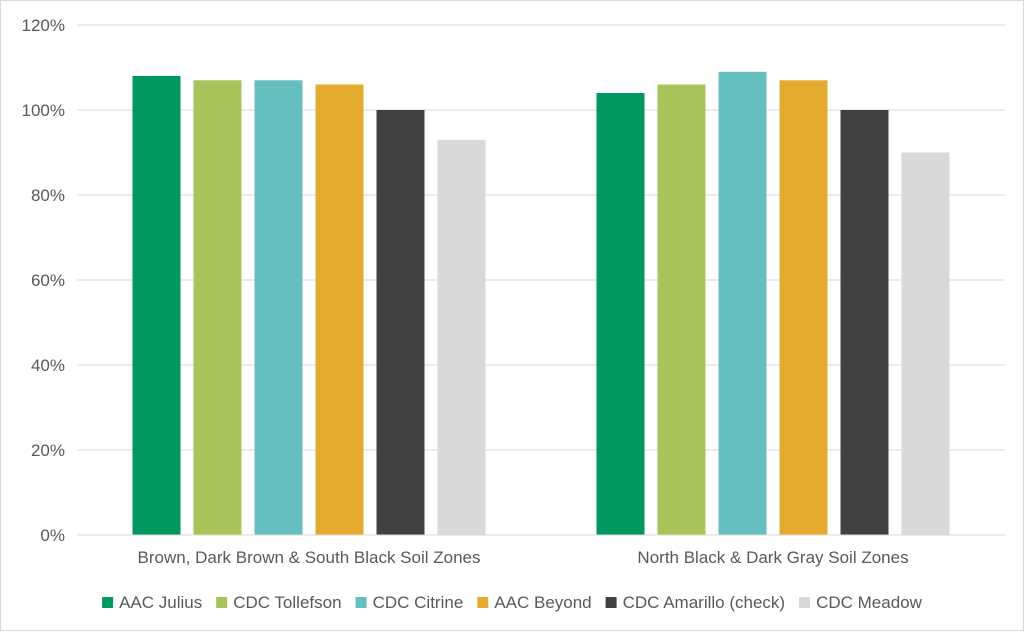  What do you see at coordinates (43, 110) in the screenshot?
I see `y-tick-label: 100%` at bounding box center [43, 110].